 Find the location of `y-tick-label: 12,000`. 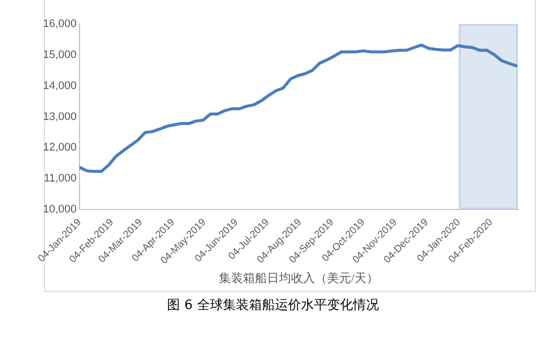

y-tick-label: 12,000 is located at coordinates (59, 148).